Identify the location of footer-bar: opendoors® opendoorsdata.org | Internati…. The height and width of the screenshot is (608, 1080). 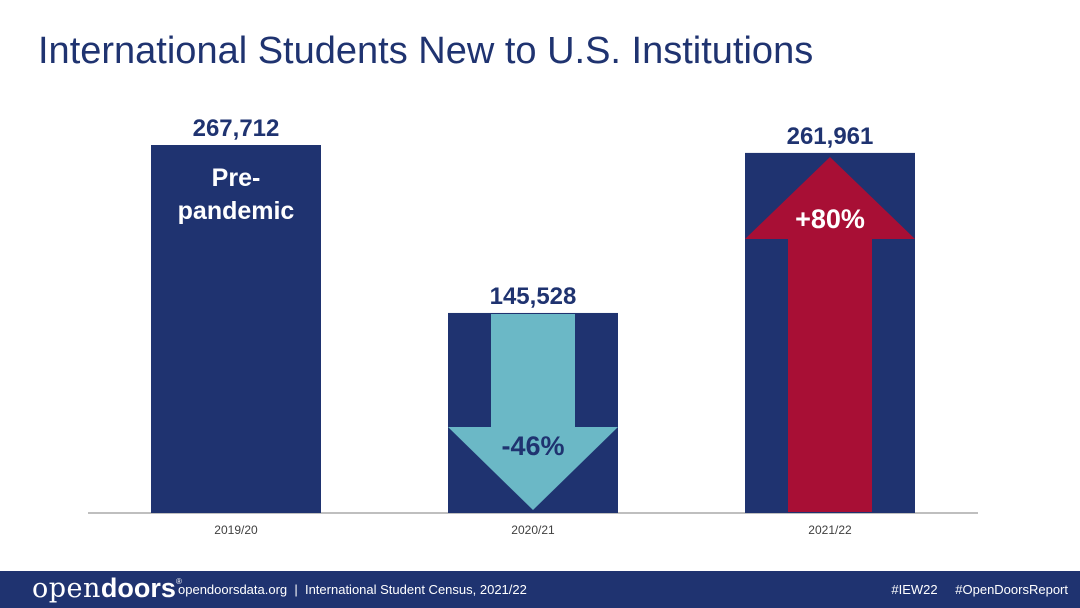
(540, 589).